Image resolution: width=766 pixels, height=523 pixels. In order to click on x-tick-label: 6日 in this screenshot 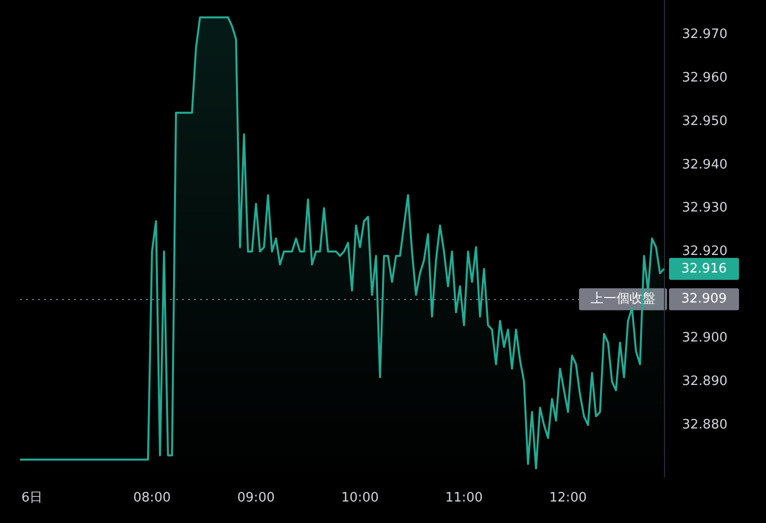, I will do `click(32, 498)`.